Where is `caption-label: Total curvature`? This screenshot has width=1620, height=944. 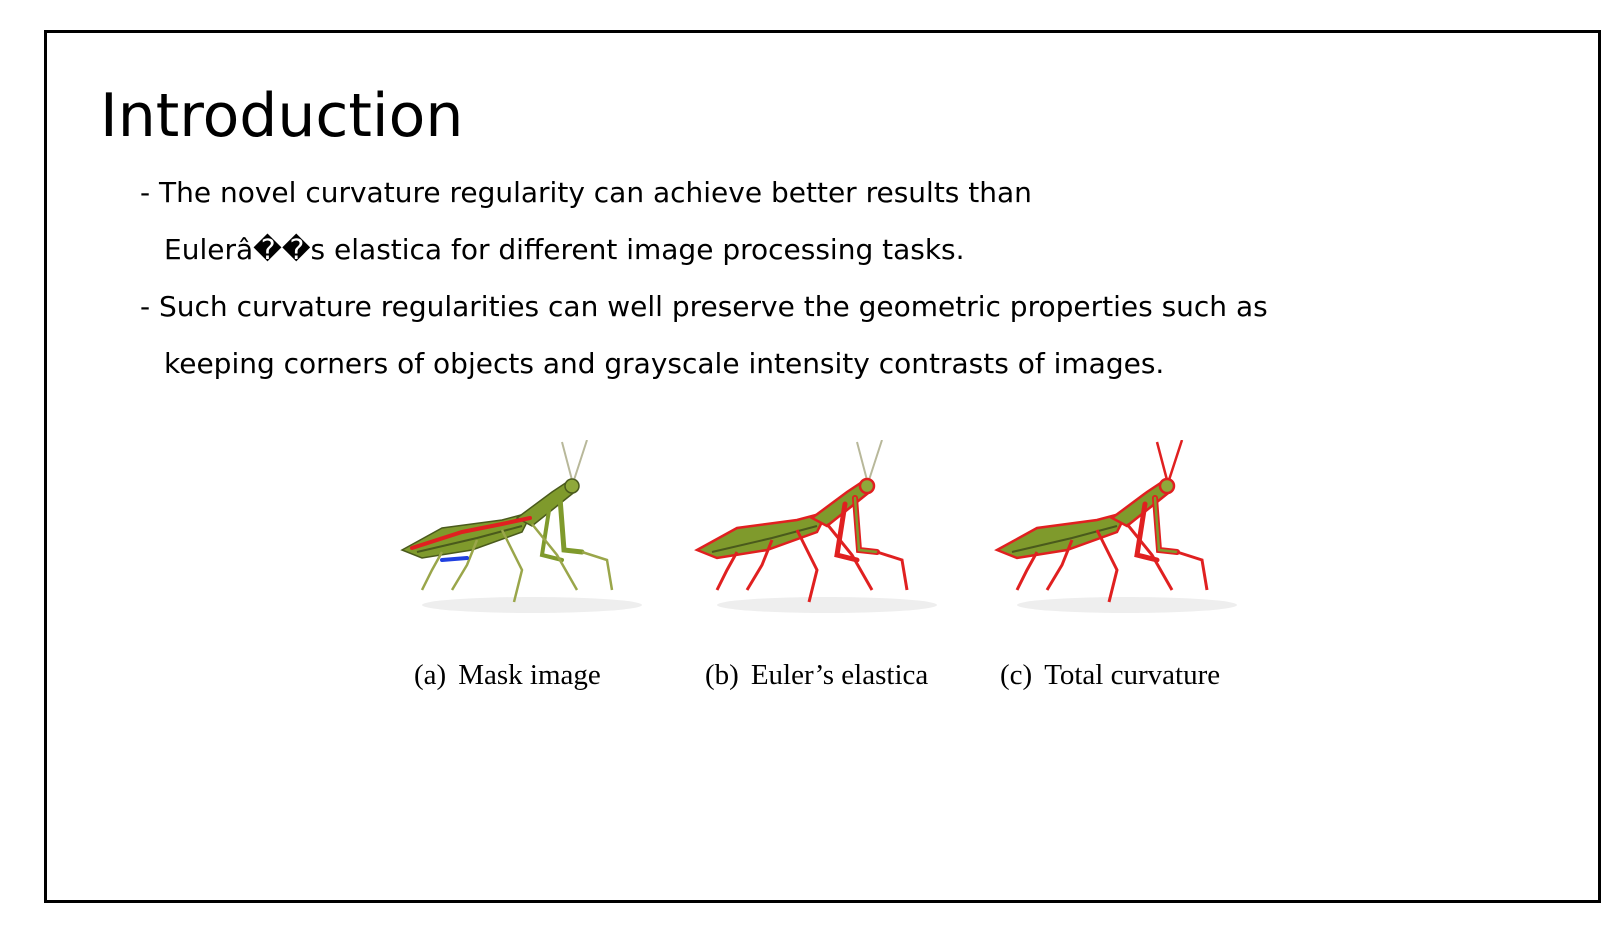 caption-label: Total curvature is located at coordinates (1132, 675).